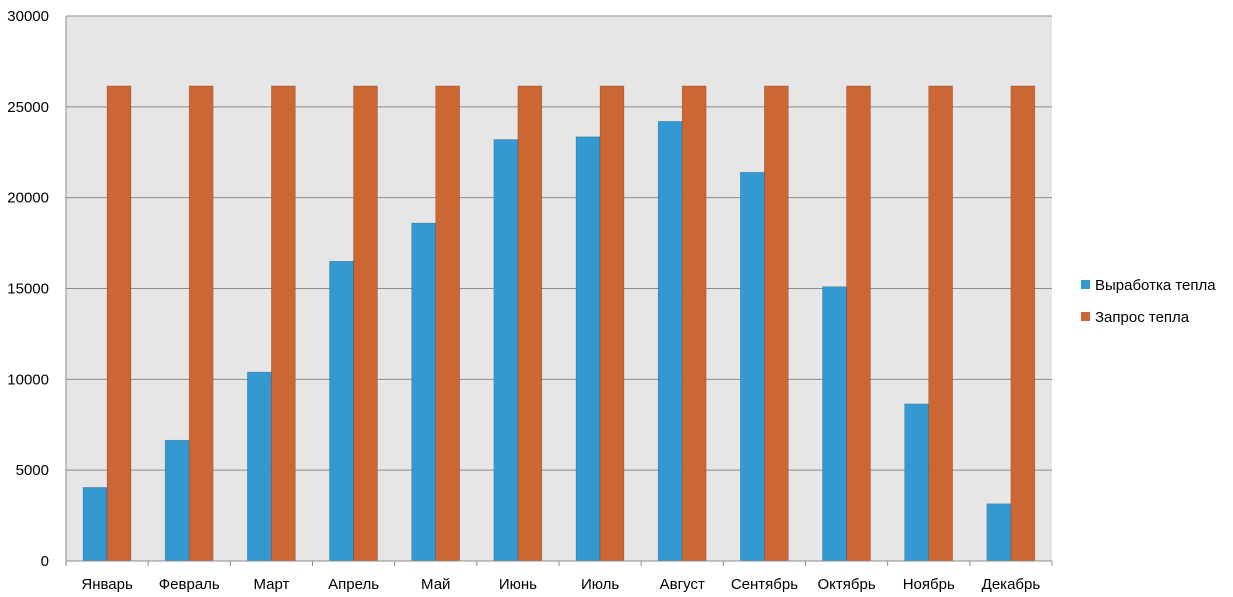  What do you see at coordinates (28, 379) in the screenshot?
I see `y-tick-label: 10000` at bounding box center [28, 379].